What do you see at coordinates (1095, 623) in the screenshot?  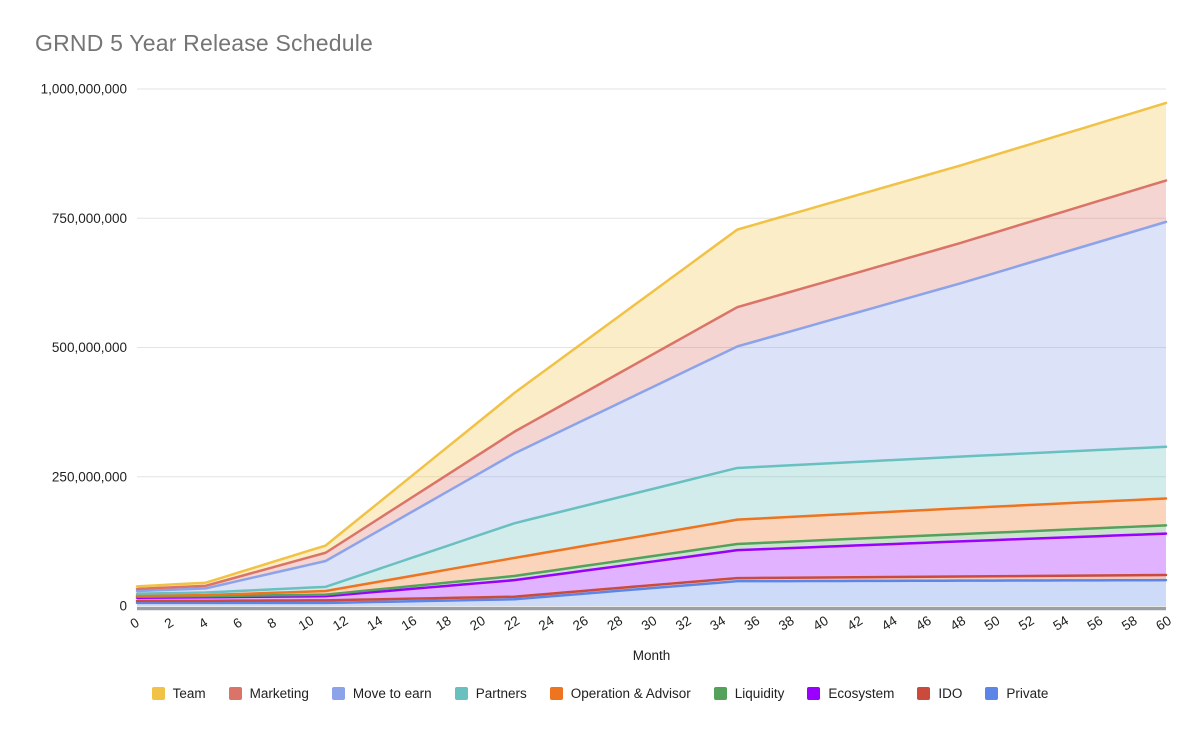 I see `x-tick-label: 56` at bounding box center [1095, 623].